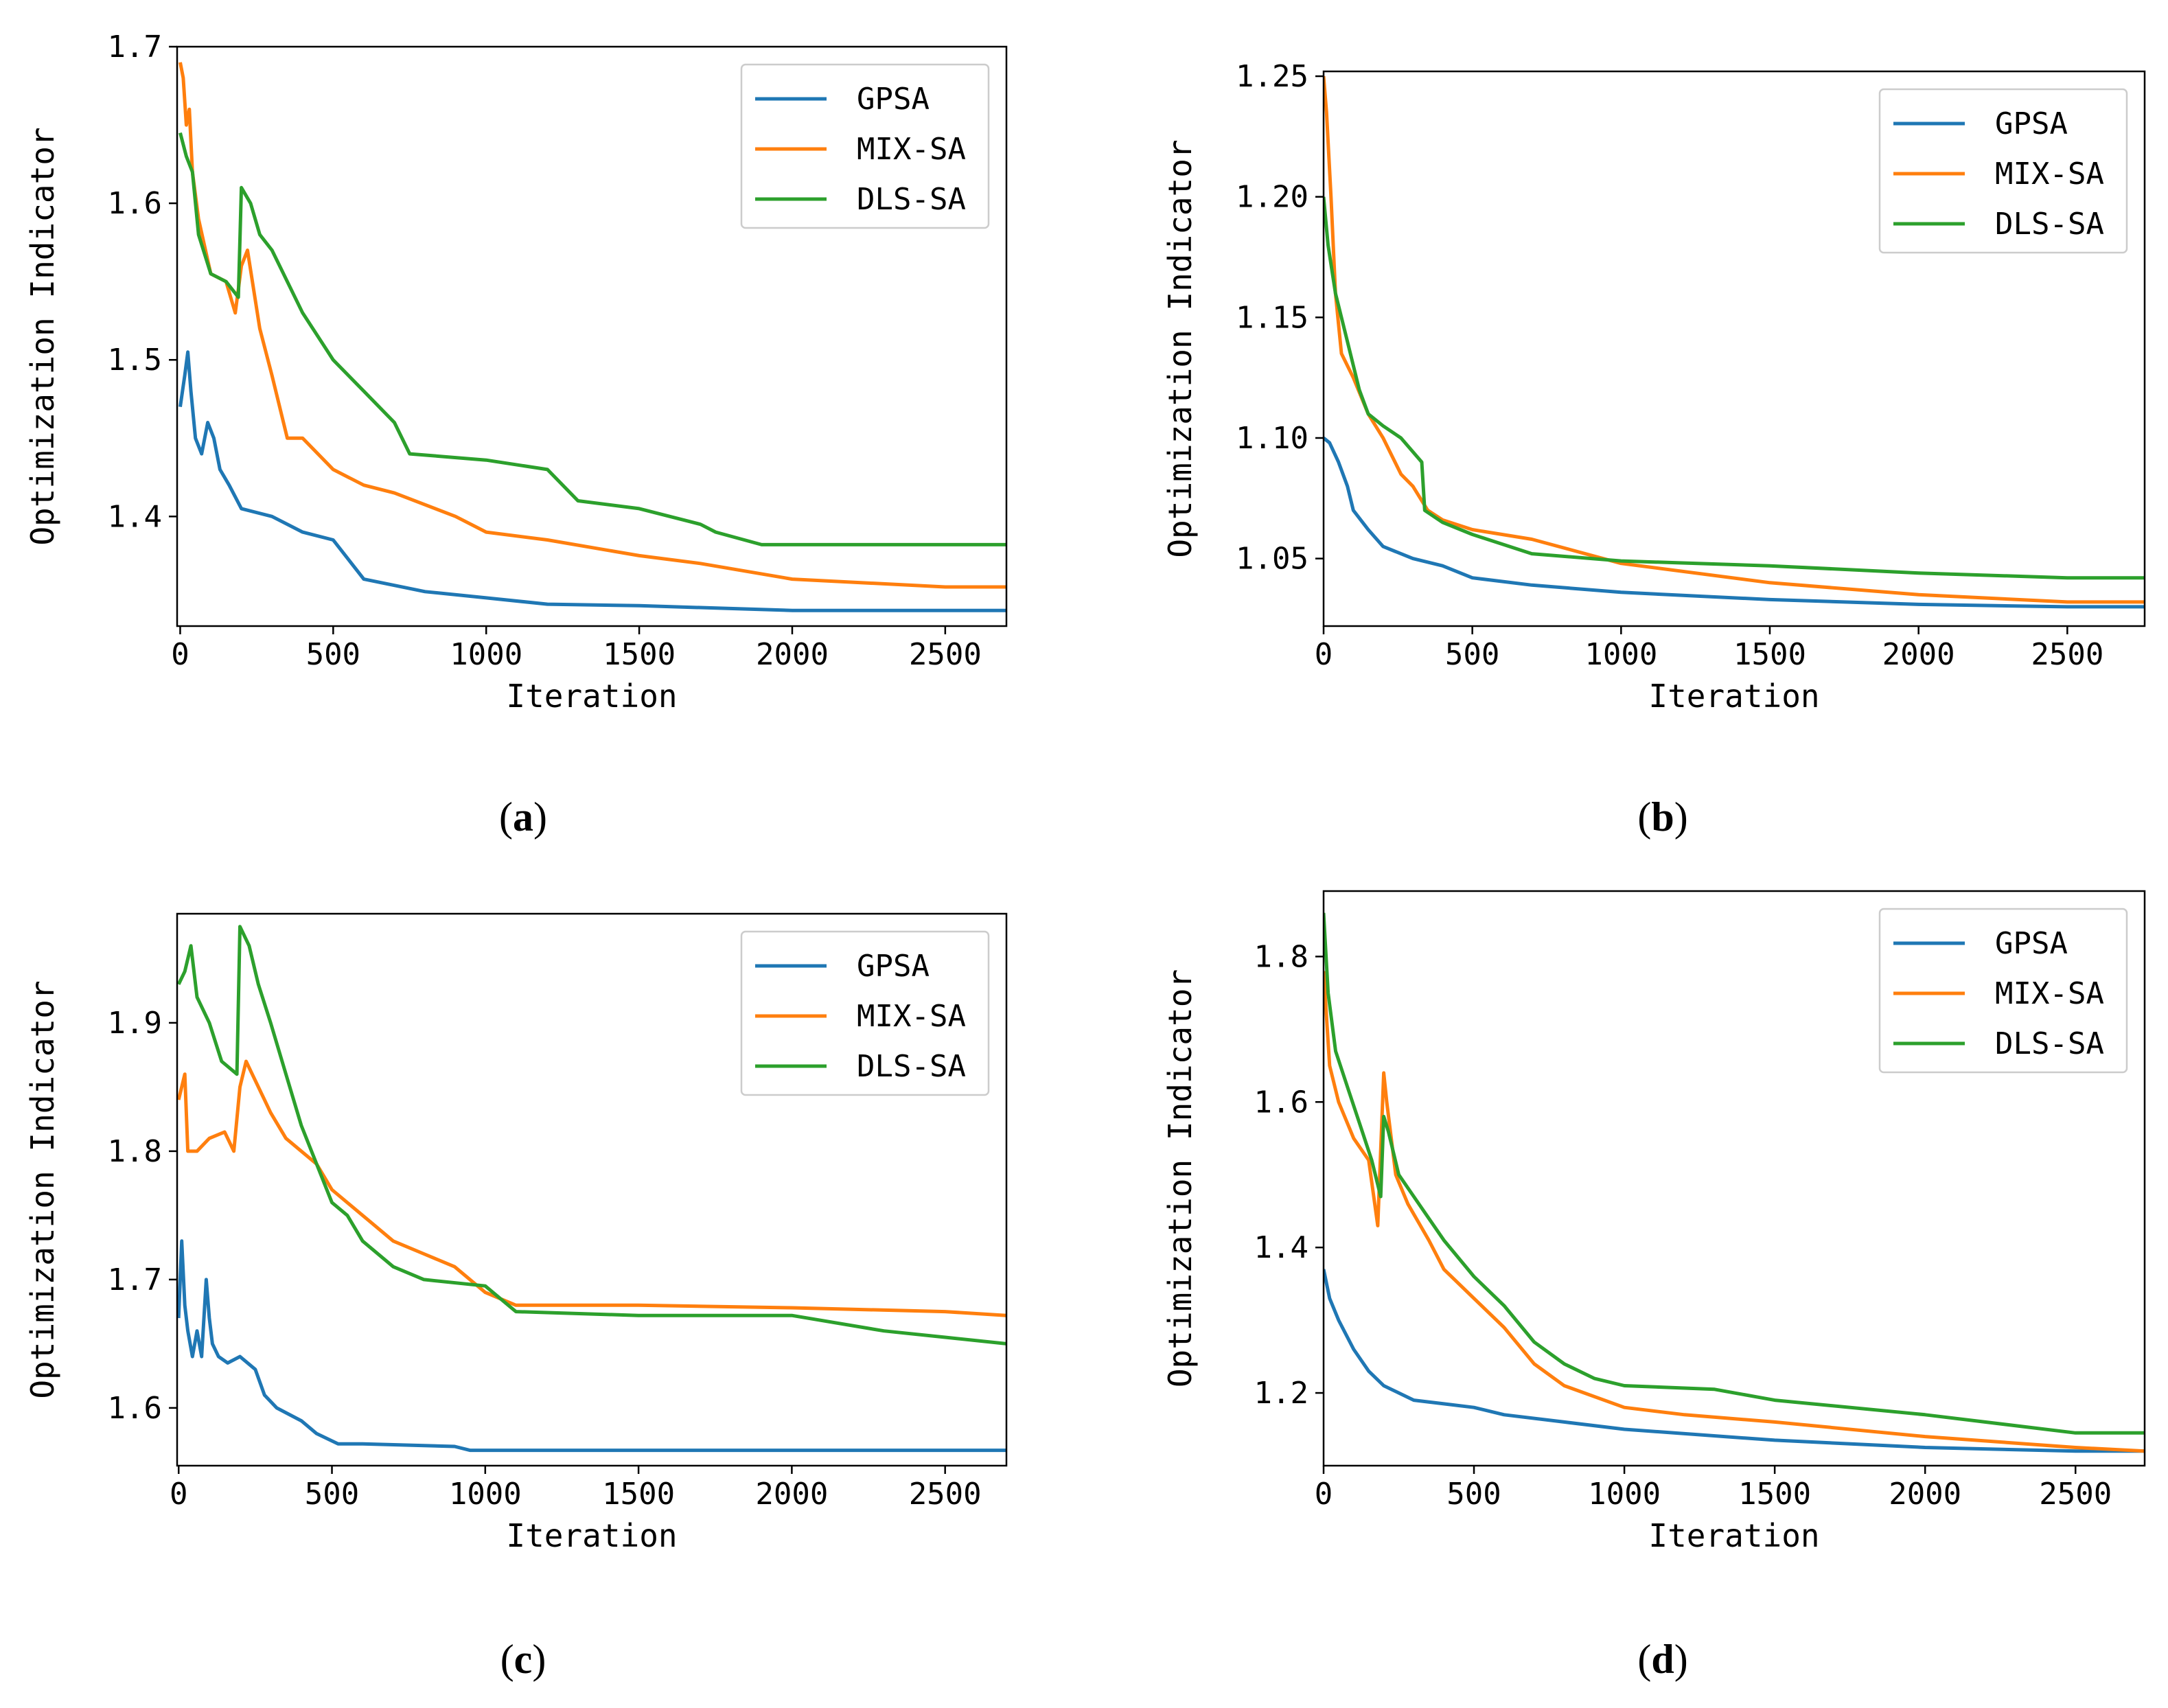 The image size is (2168, 1708). I want to click on y-tick-label: 1.5, so click(135, 361).